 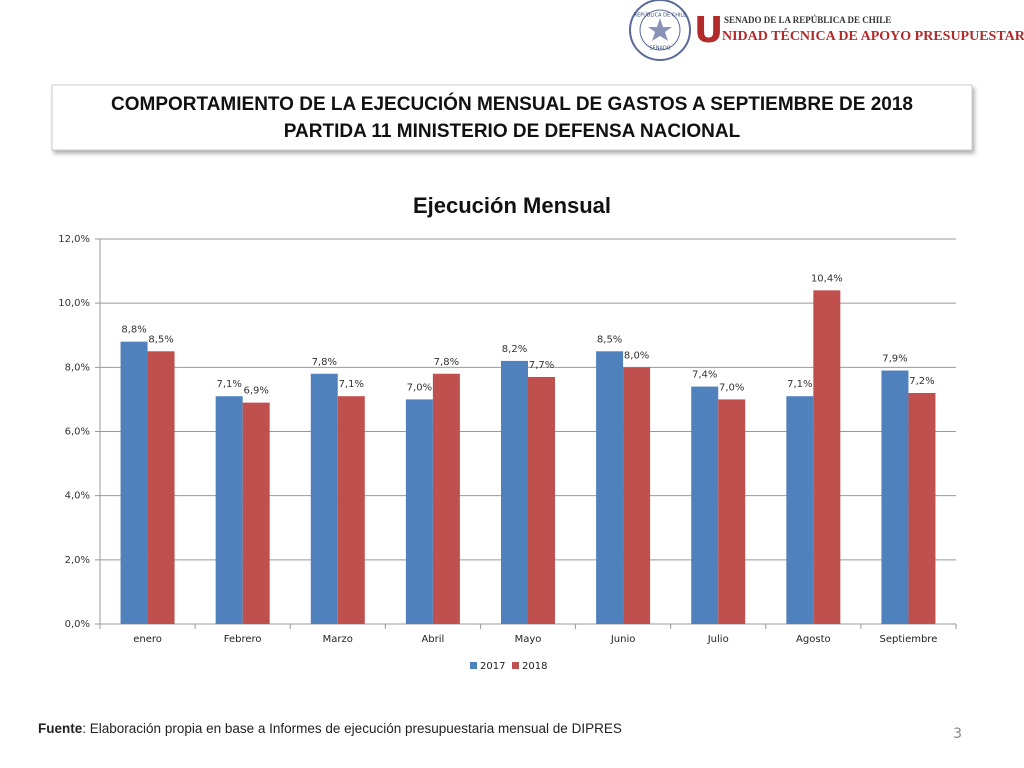 What do you see at coordinates (255, 391) in the screenshot?
I see `value-label: 6,9%` at bounding box center [255, 391].